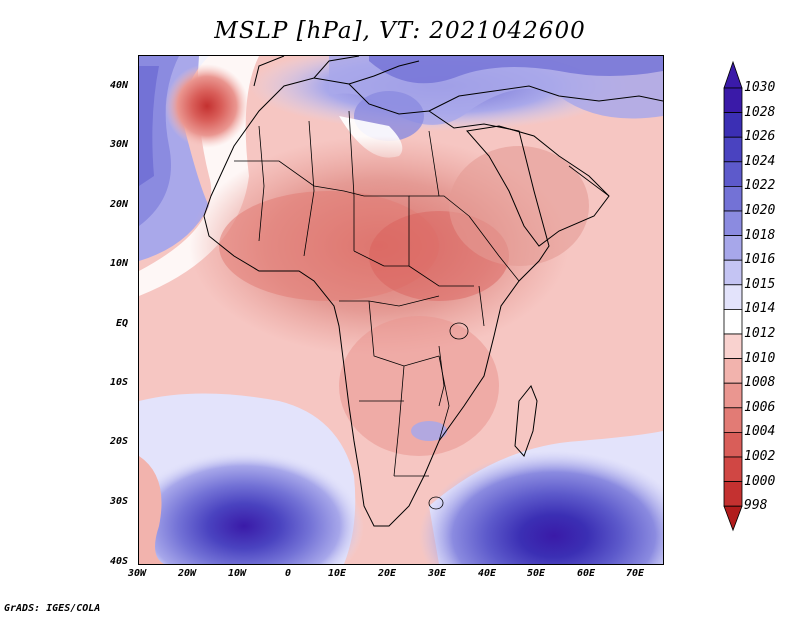 The image size is (800, 618). Describe the element at coordinates (119, 144) in the screenshot. I see `lat-label: 30N` at that location.